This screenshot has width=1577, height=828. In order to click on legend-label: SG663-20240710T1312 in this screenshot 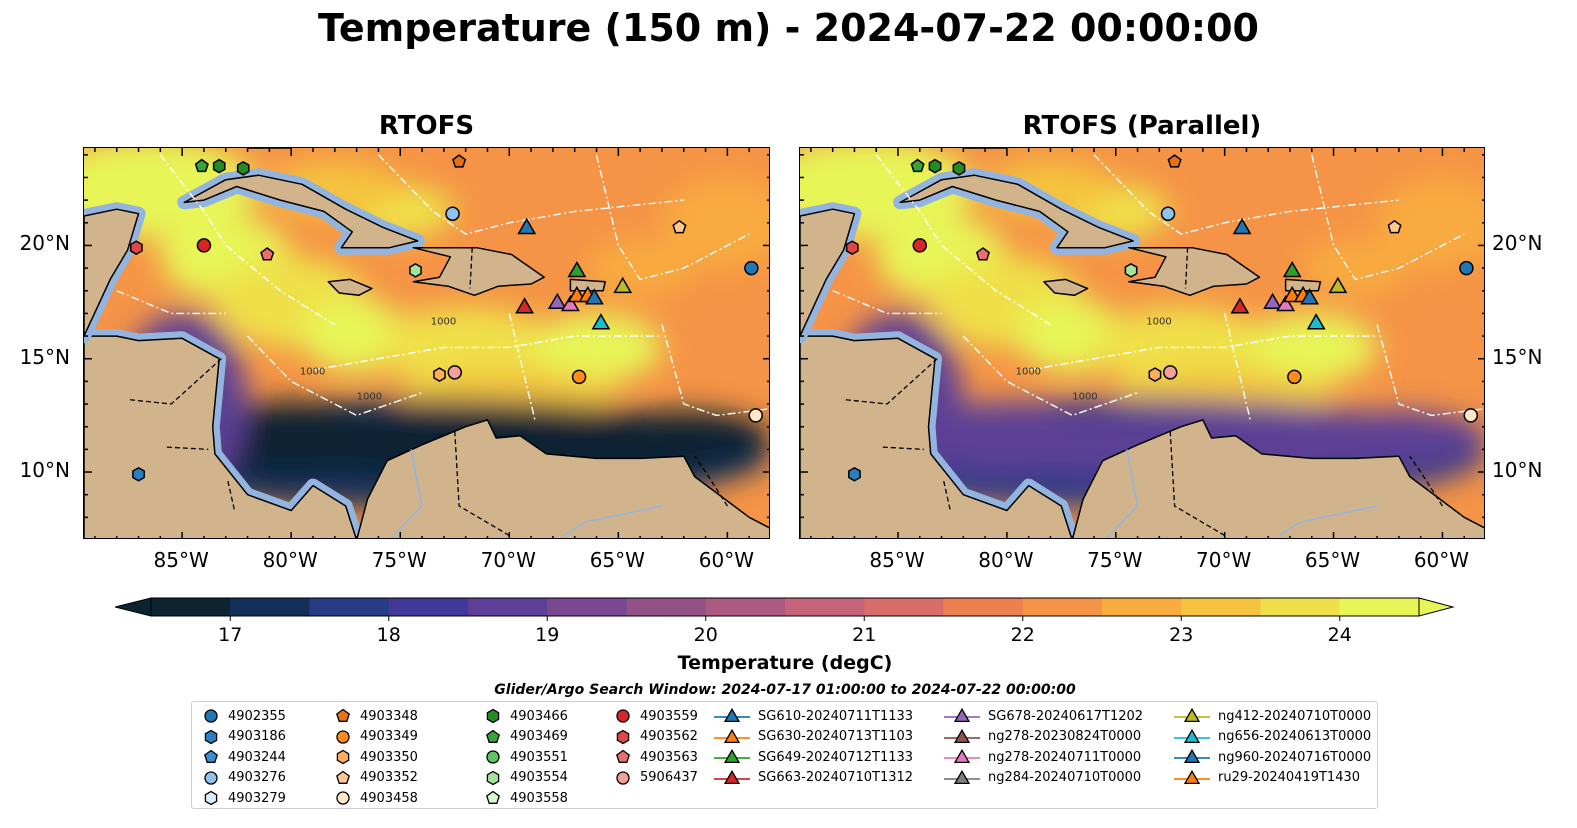, I will do `click(836, 777)`.